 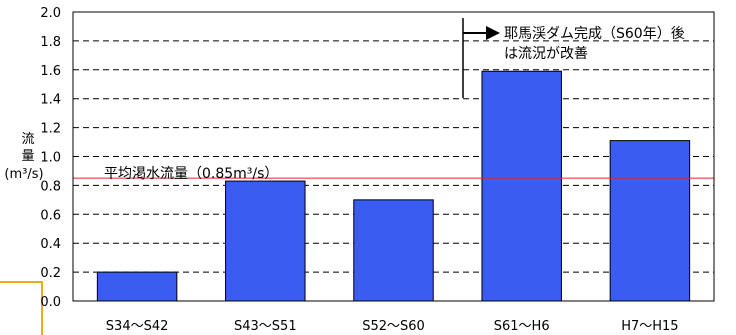 What do you see at coordinates (50, 13) in the screenshot?
I see `y-tick-label: 2.0` at bounding box center [50, 13].